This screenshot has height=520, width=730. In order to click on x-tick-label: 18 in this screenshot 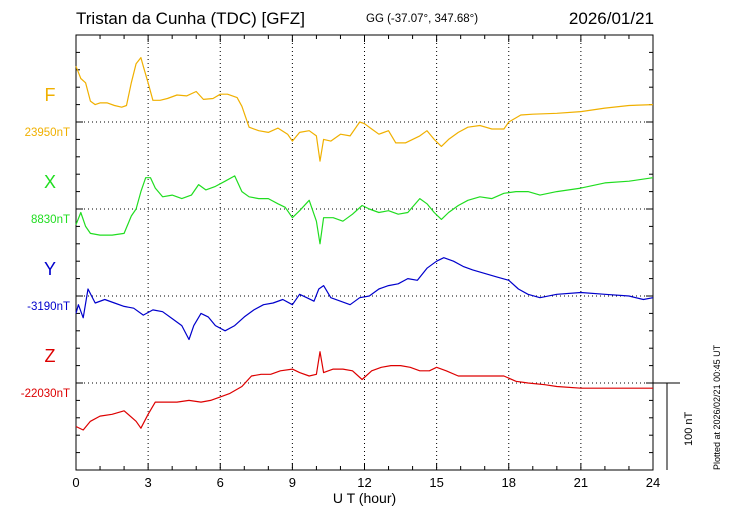, I will do `click(509, 482)`.